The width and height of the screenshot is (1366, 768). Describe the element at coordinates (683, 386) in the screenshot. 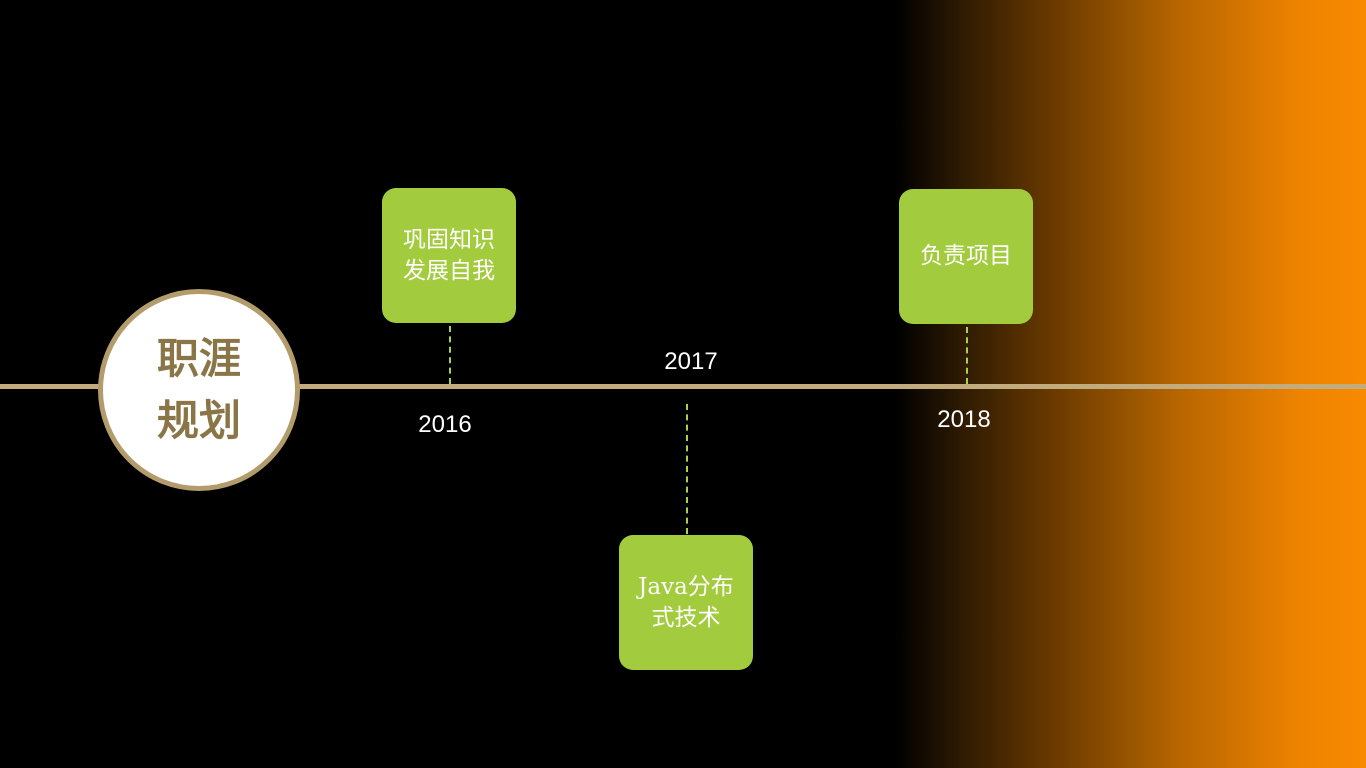

I see `timeline-axis` at that location.